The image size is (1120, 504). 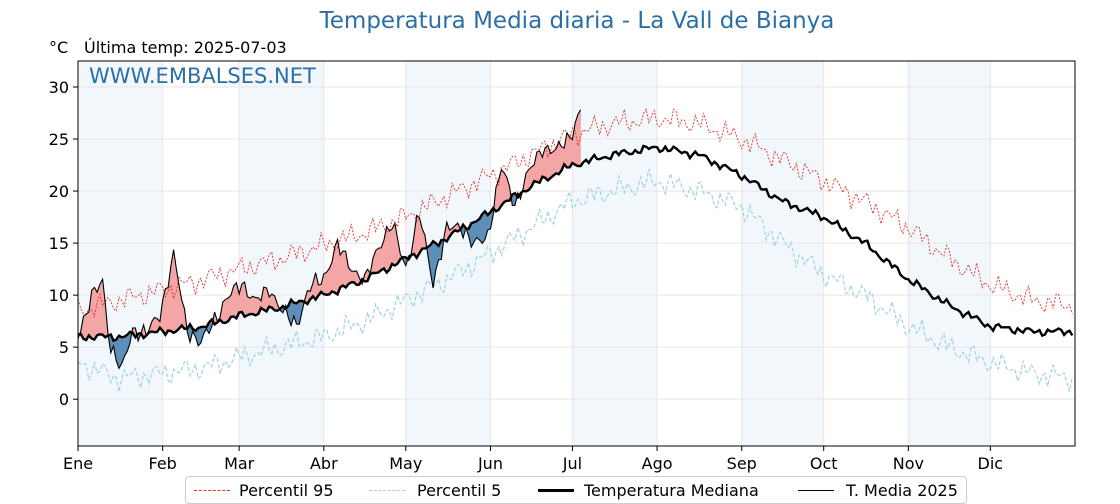 I want to click on month-shade-sep, so click(x=782, y=253).